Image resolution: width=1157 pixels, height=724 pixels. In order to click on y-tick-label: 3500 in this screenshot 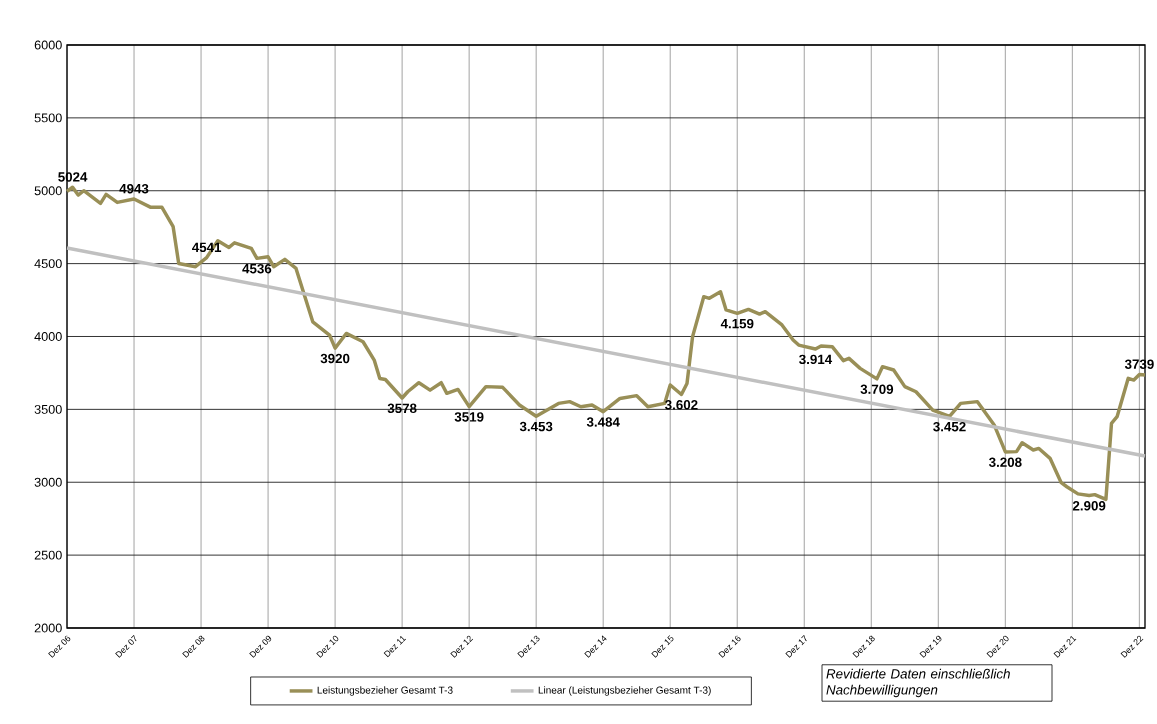, I will do `click(48, 409)`.